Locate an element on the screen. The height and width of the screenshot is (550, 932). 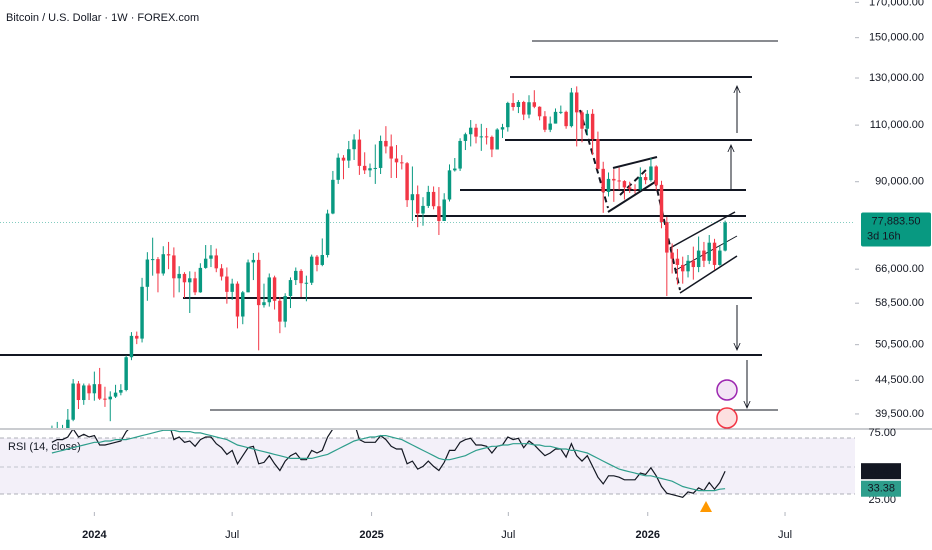
y-tick-label: 50,500.00 is located at coordinates (899, 345).